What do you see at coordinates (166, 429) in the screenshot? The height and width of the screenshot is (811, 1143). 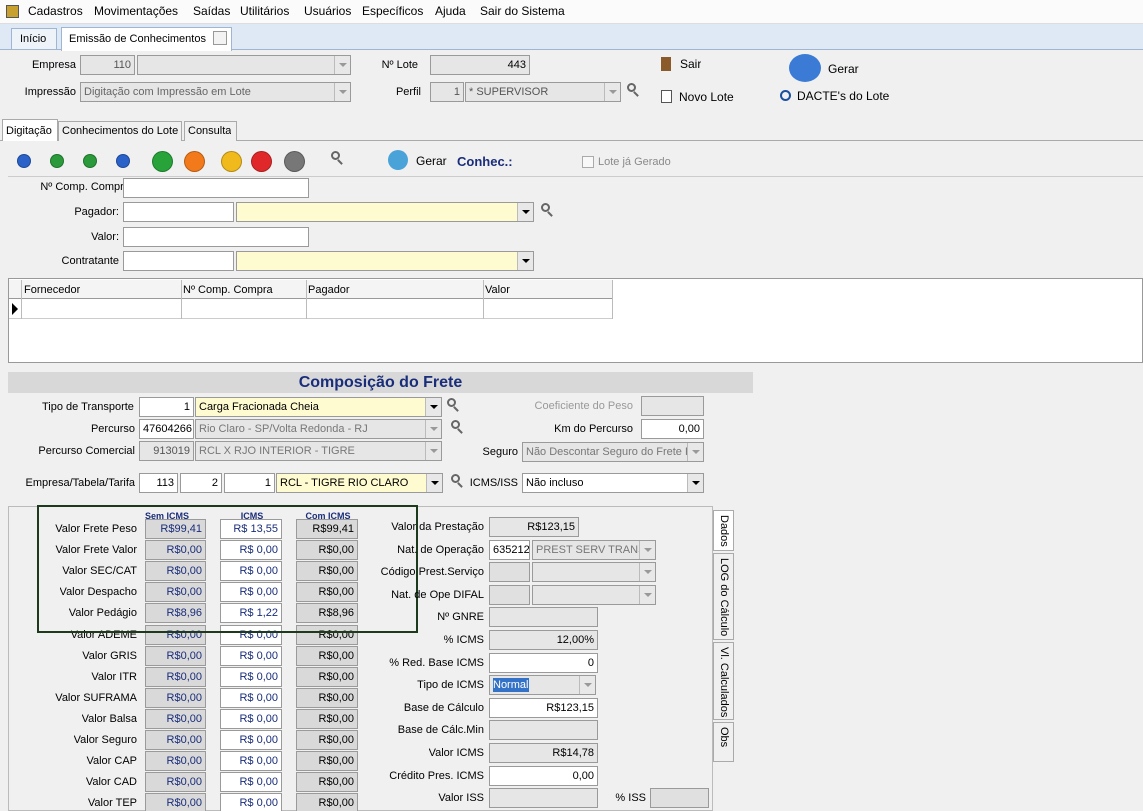 I see `input: 47604266` at bounding box center [166, 429].